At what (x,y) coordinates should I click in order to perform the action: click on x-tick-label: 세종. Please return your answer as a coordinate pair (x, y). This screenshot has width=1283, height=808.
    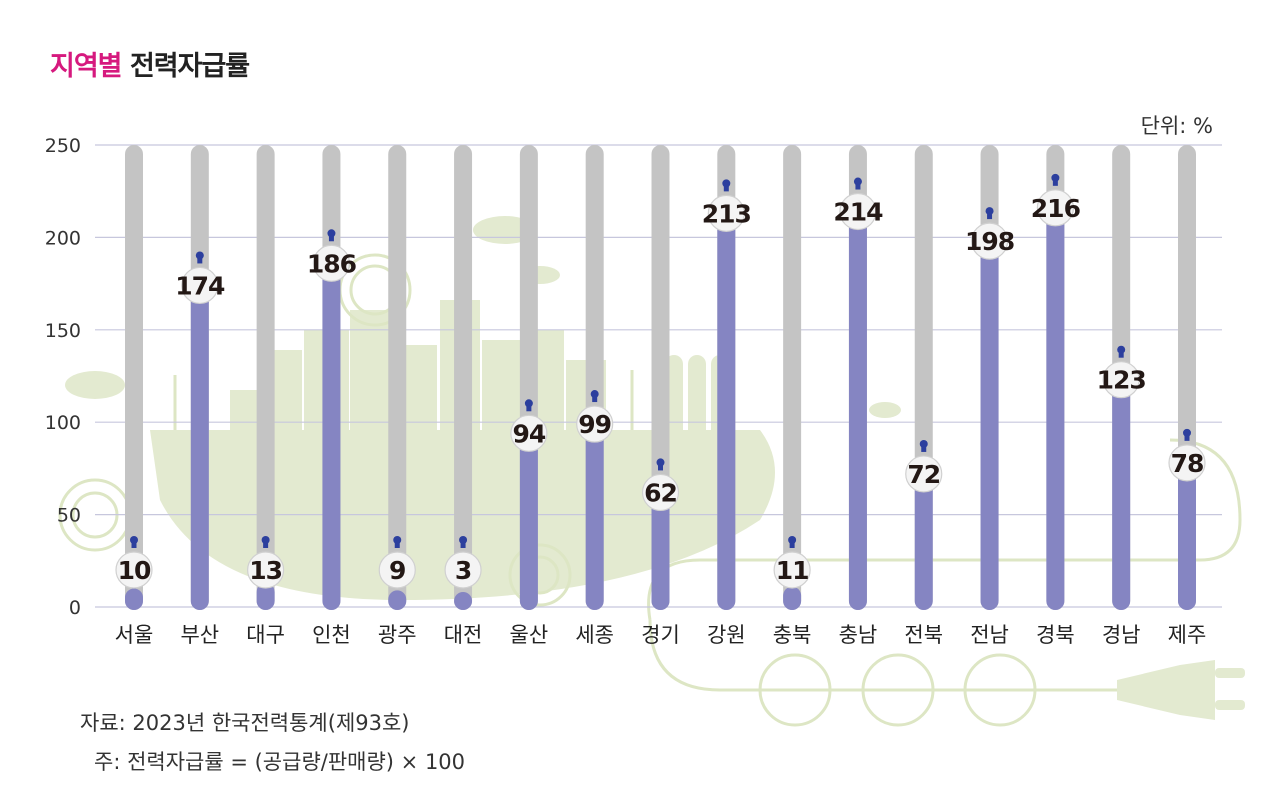
    Looking at the image, I should click on (594, 635).